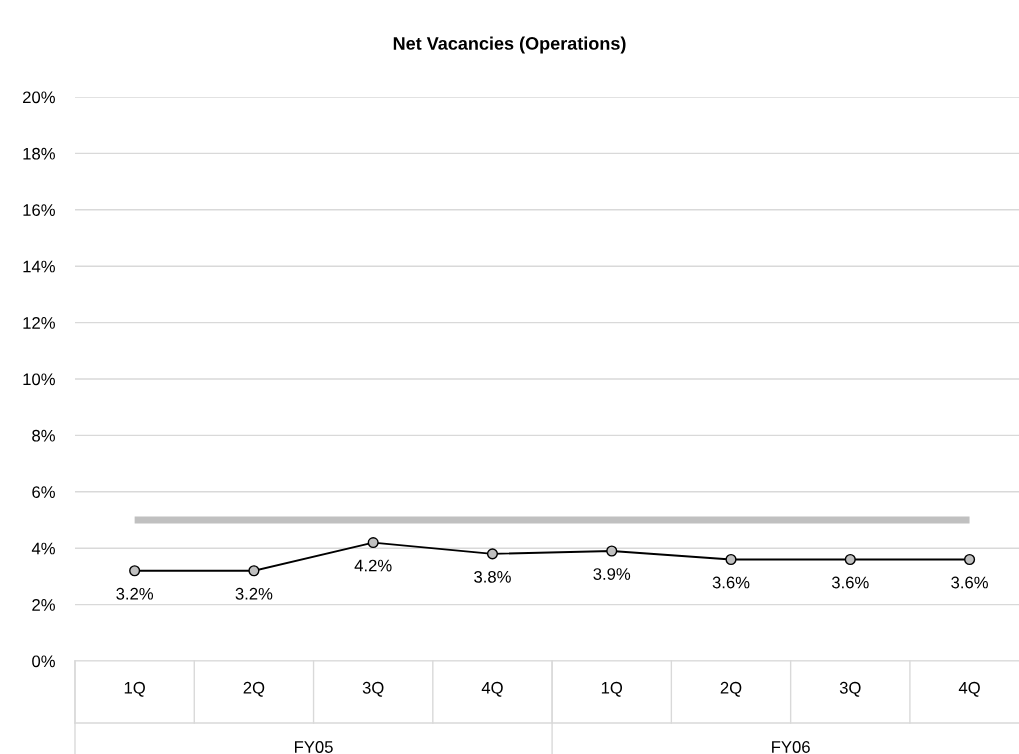  Describe the element at coordinates (39, 323) in the screenshot. I see `y-tick-label: 12%` at that location.